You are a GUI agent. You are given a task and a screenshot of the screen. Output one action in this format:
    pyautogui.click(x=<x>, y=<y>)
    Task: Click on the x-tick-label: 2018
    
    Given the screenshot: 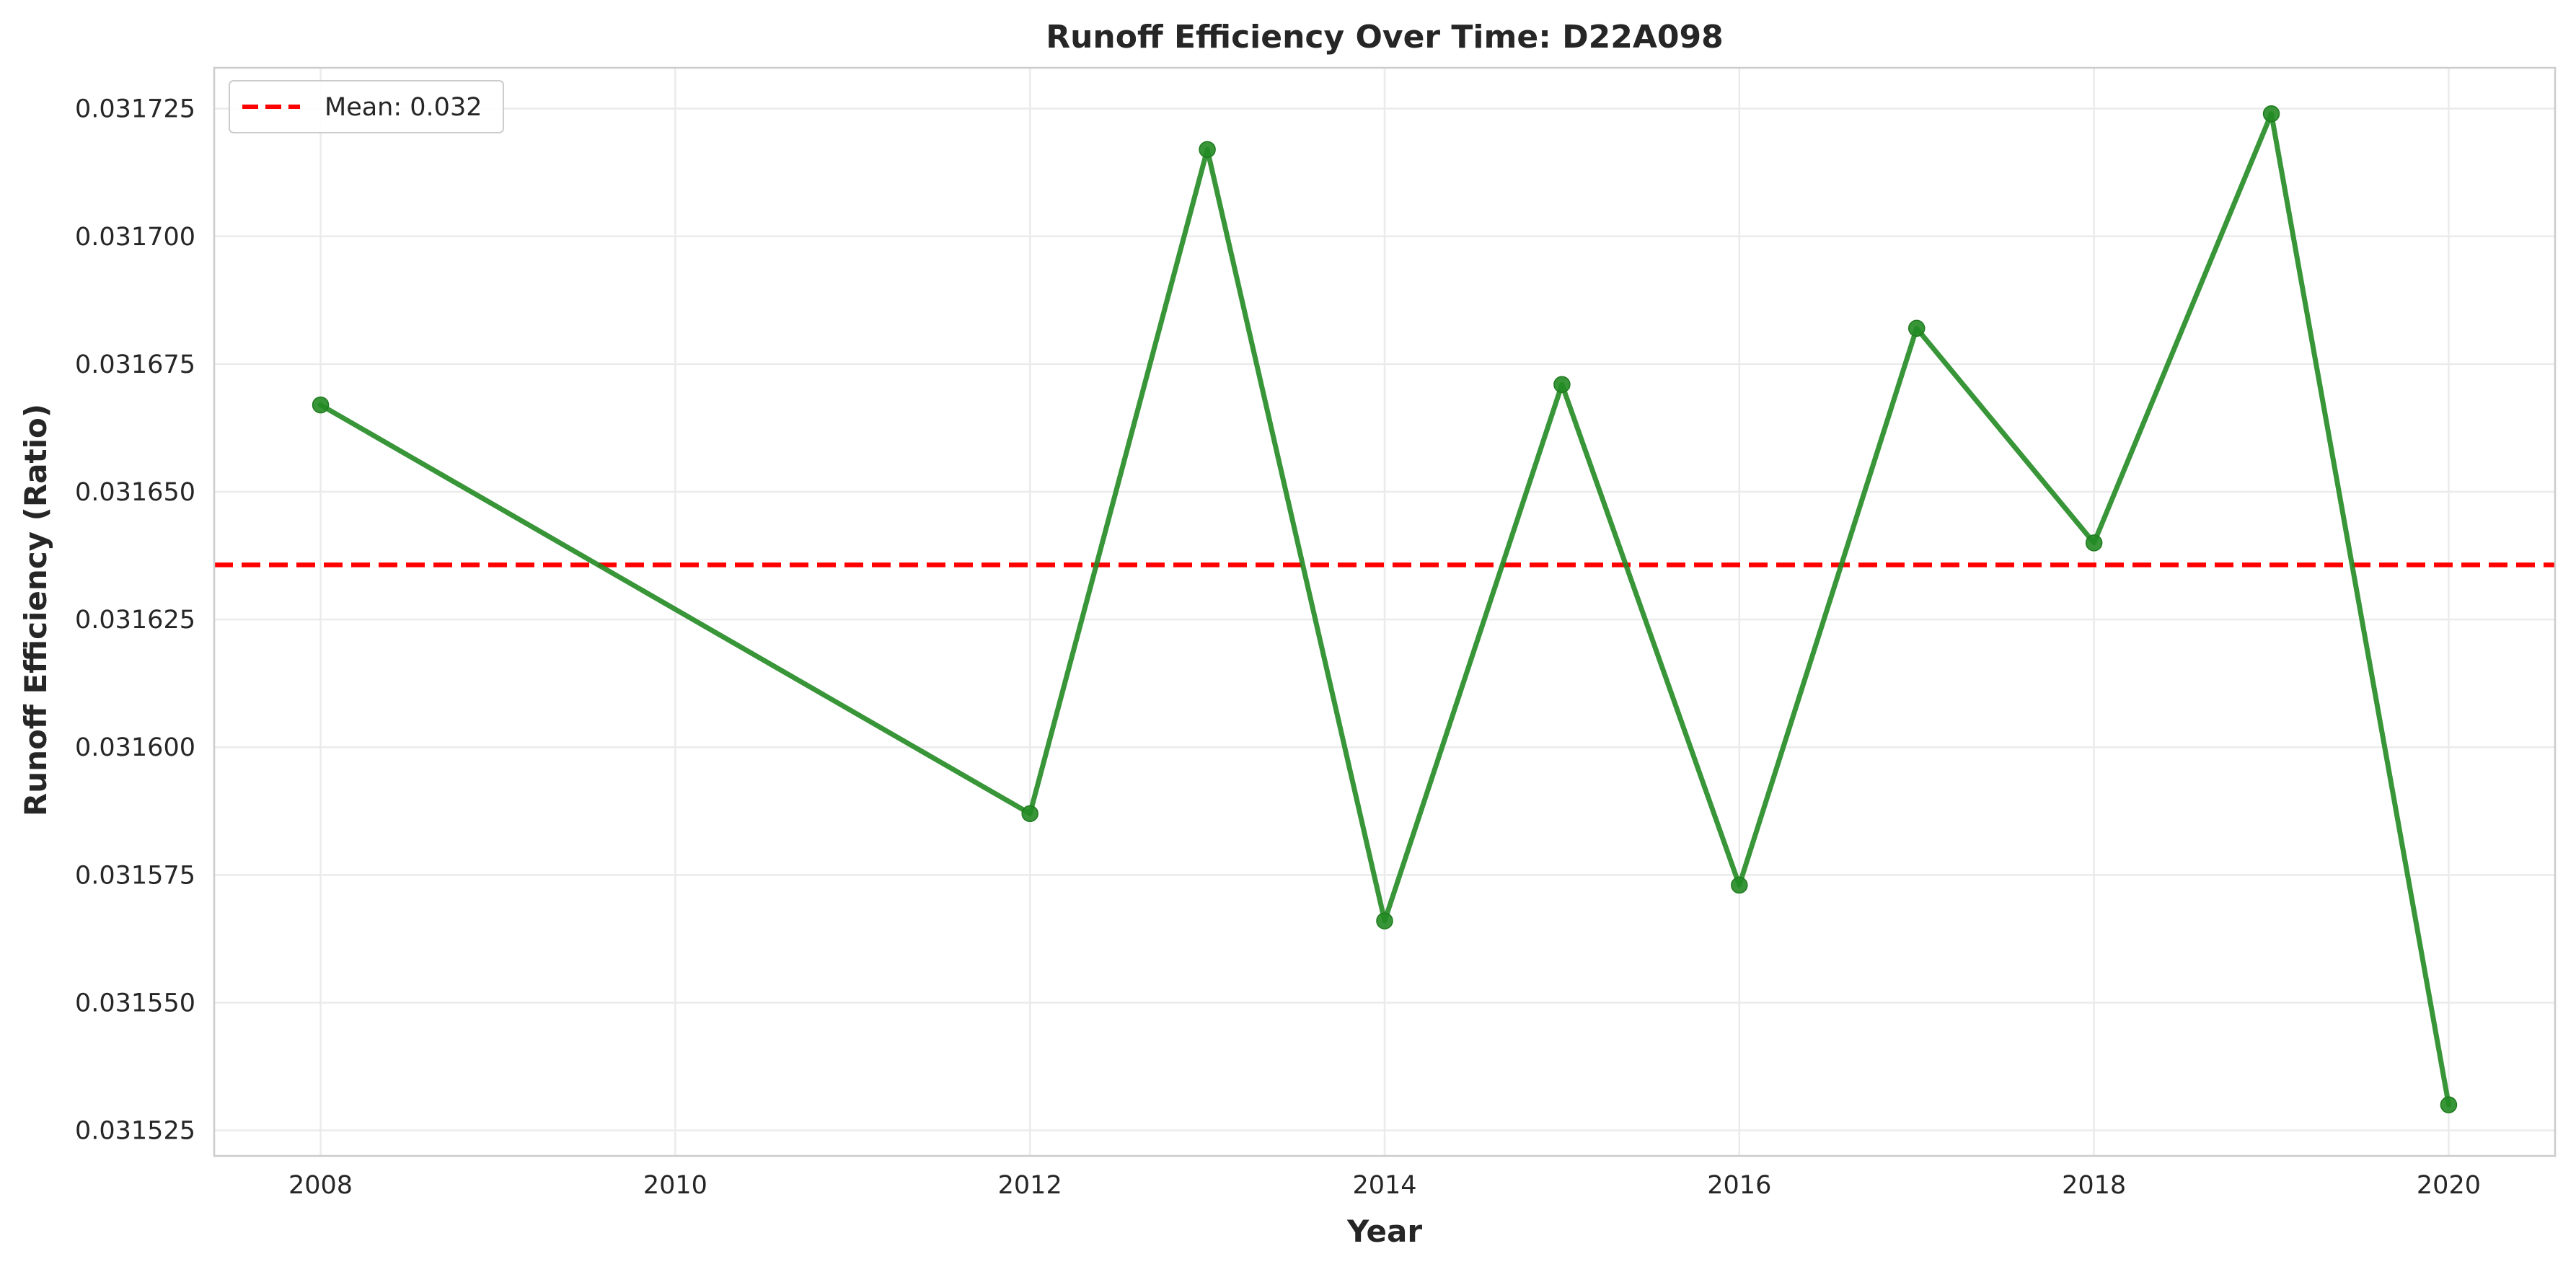 What is the action you would take?
    pyautogui.click(x=2094, y=1185)
    